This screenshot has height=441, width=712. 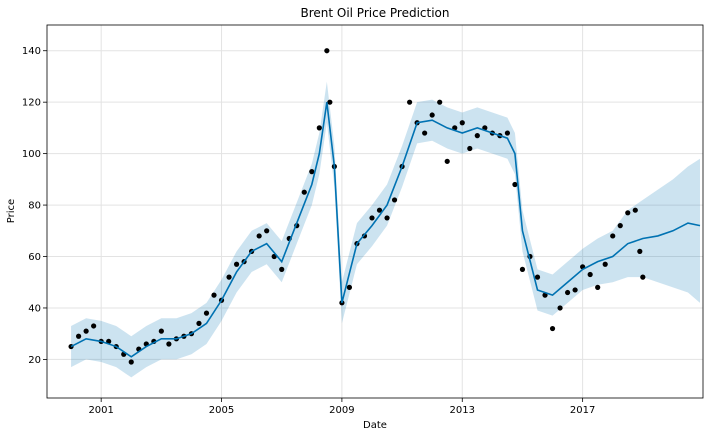 I want to click on x-tick-label: 2009, so click(x=341, y=410).